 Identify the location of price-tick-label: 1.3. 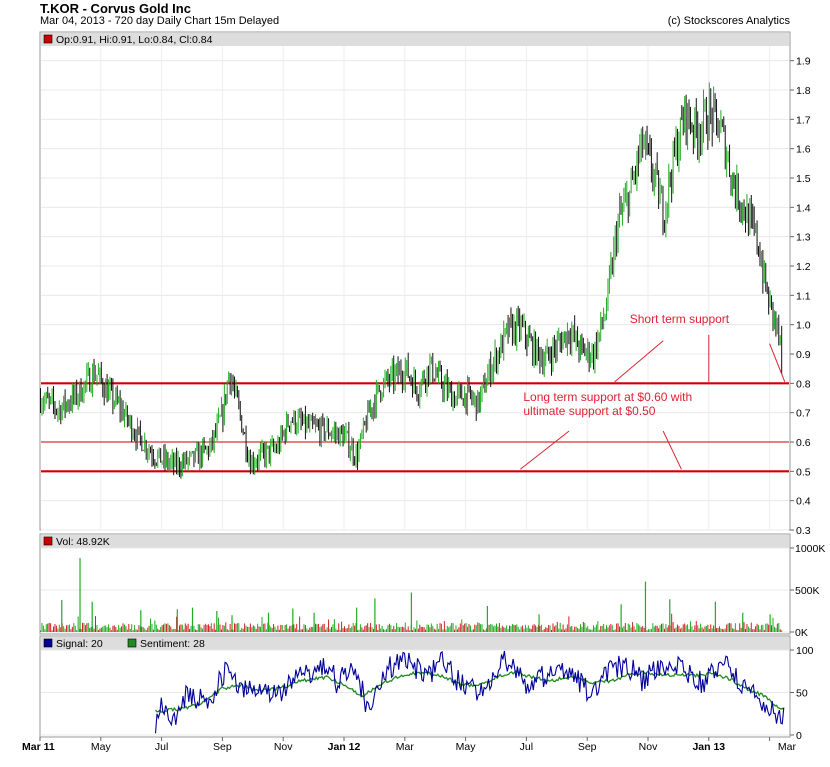
(803, 238).